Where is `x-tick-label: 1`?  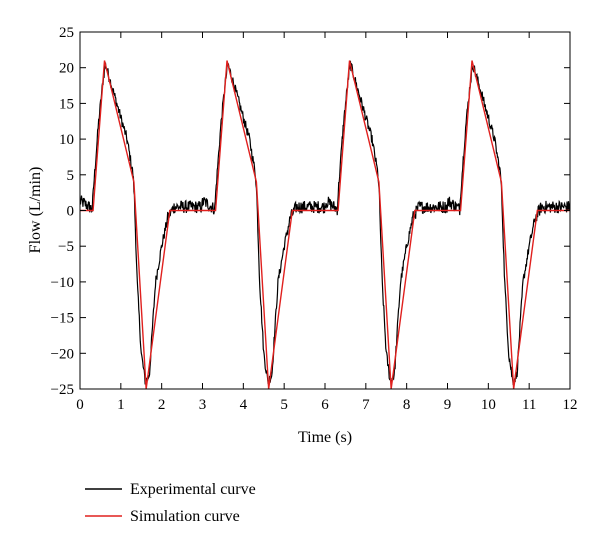 x-tick-label: 1 is located at coordinates (121, 405).